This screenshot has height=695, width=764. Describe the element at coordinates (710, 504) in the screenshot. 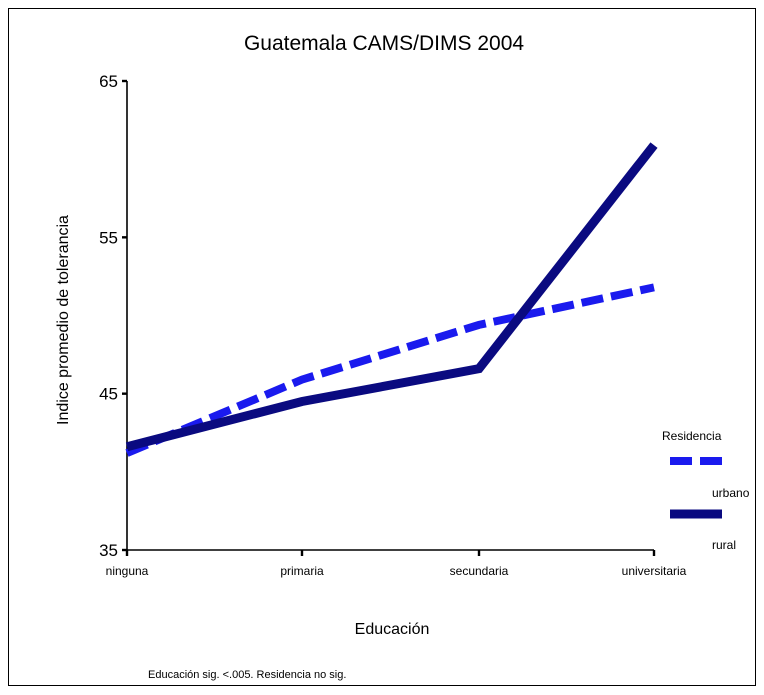

I see `legend-items: urbano rural` at that location.